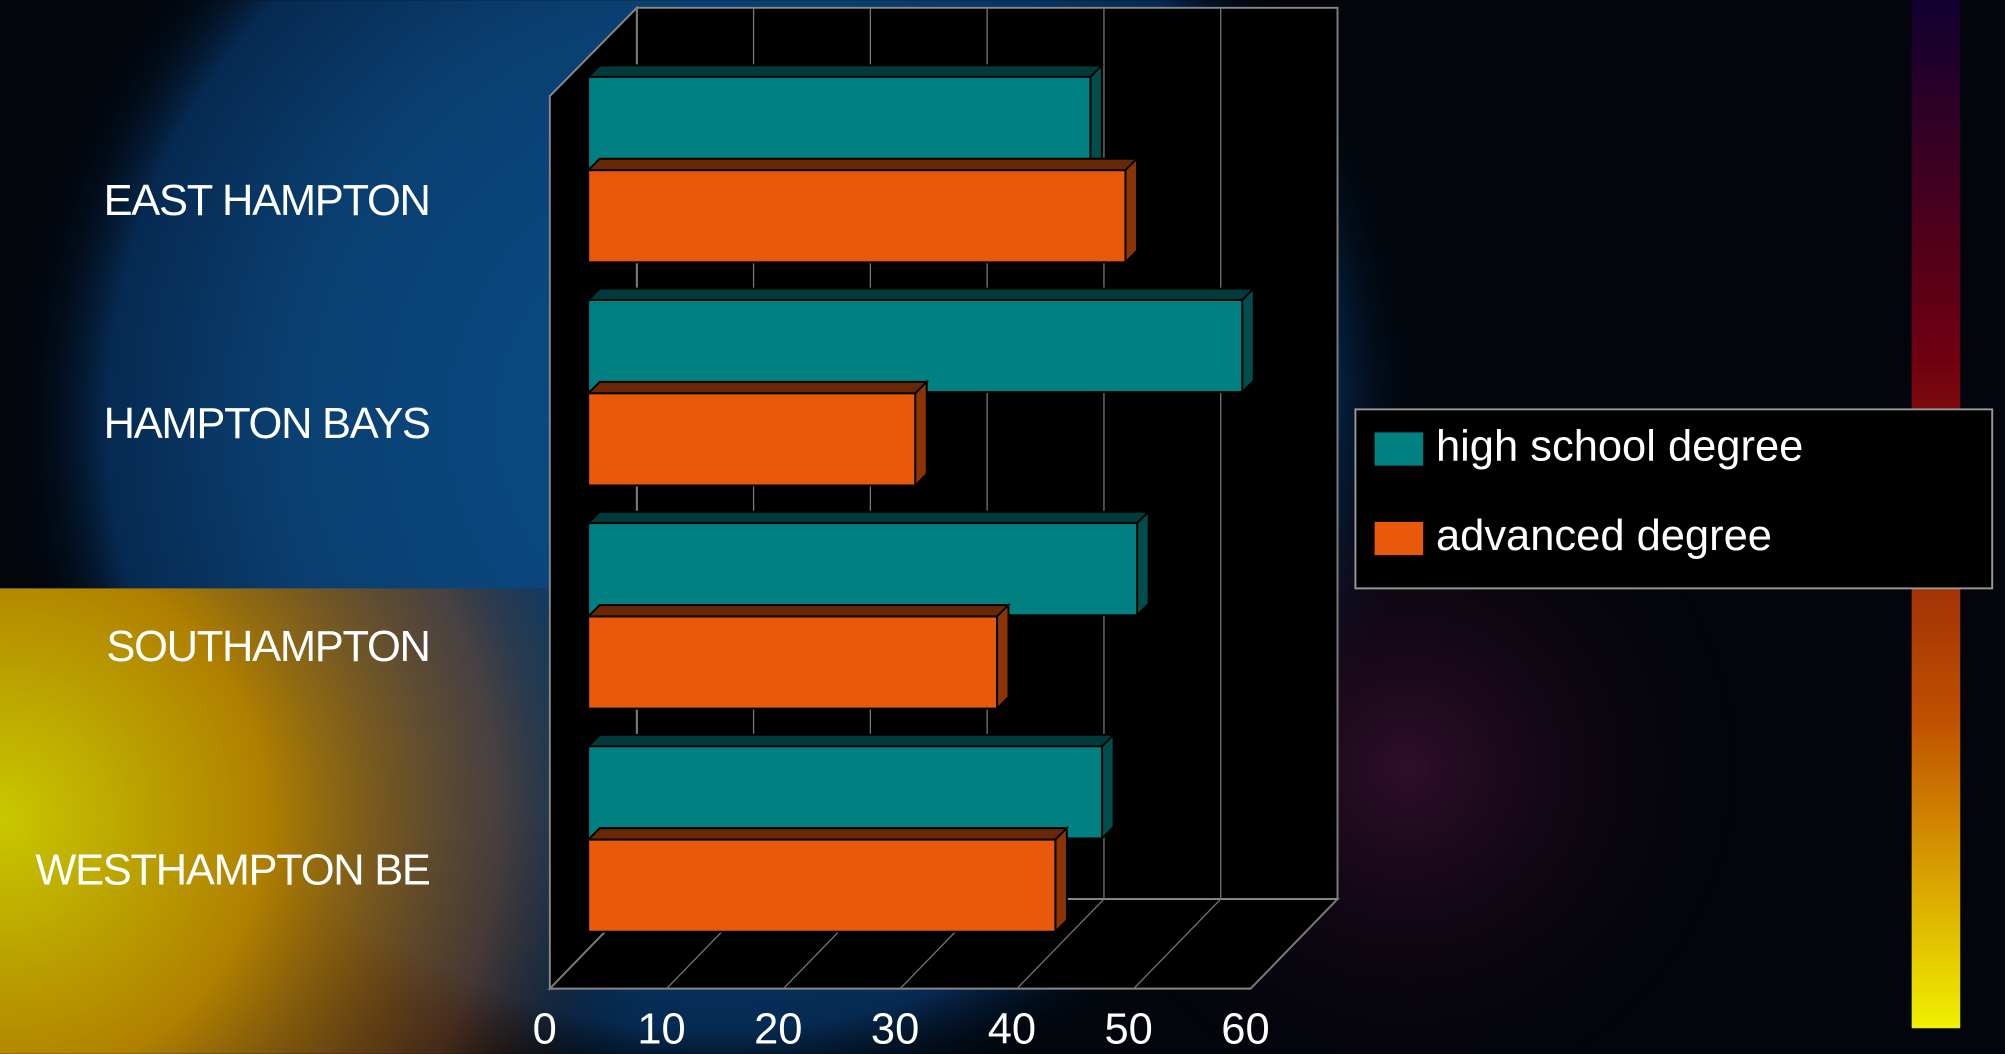  I want to click on legend-label: advanced degree, so click(1604, 536).